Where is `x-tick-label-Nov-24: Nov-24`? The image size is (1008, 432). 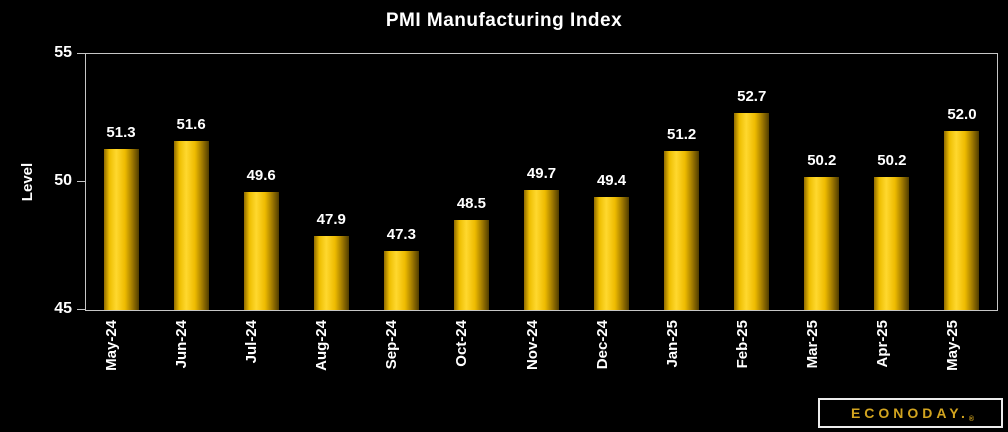
x-tick-label-Nov-24: Nov-24 is located at coordinates (532, 345).